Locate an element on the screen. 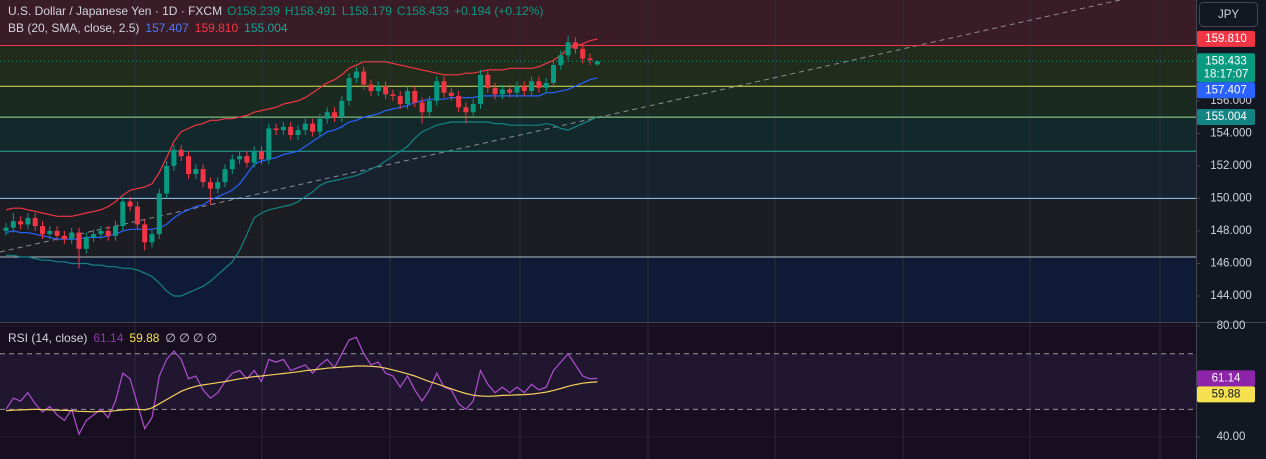  price-label: 61.14 is located at coordinates (1226, 378).